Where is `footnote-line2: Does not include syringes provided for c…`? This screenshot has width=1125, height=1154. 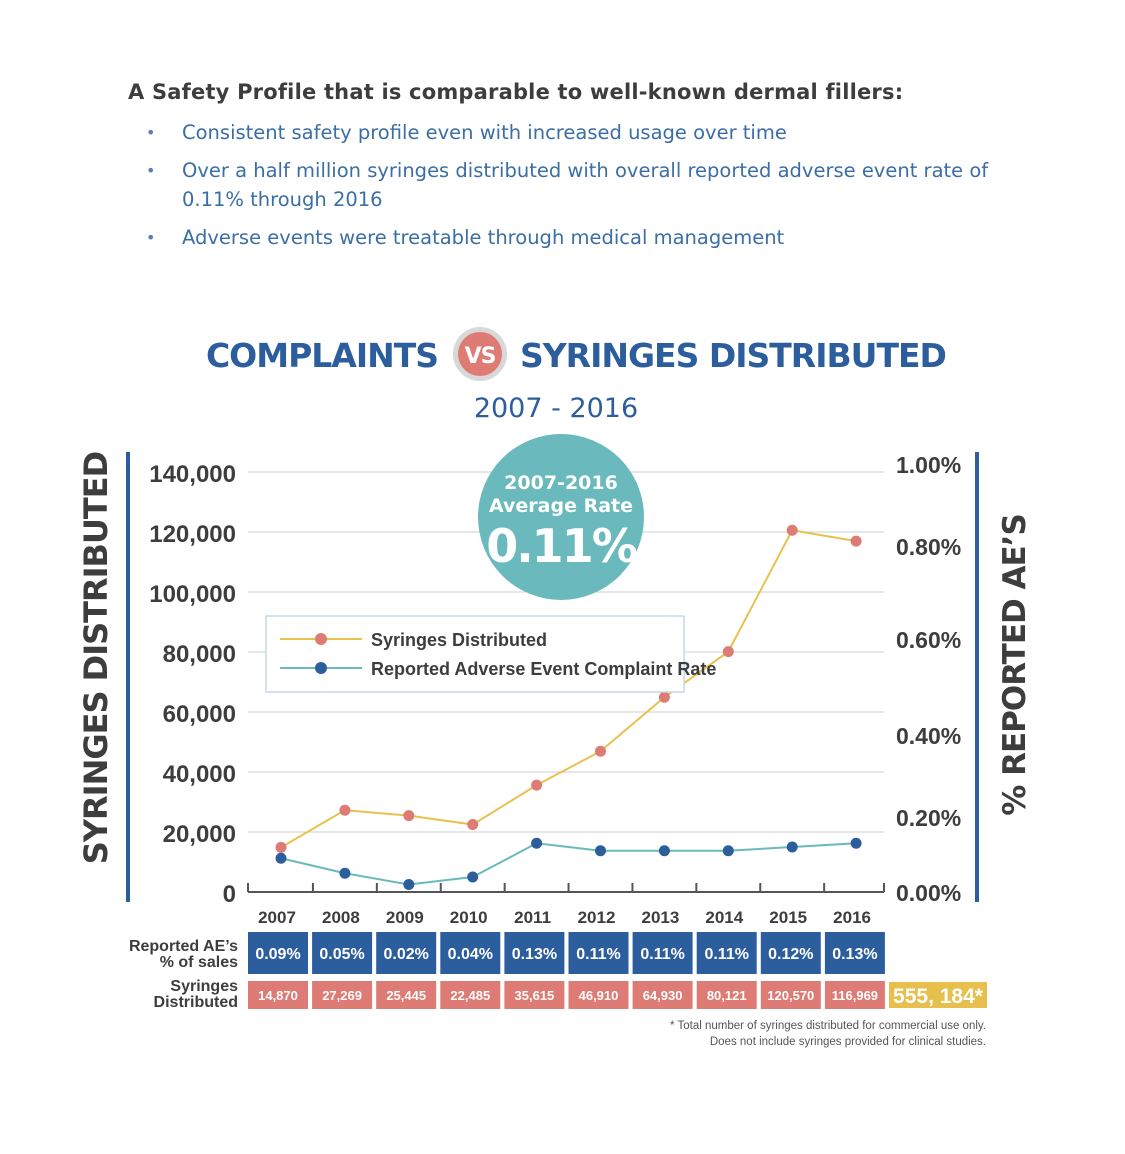
footnote-line2: Does not include syringes provided for c… is located at coordinates (848, 1042).